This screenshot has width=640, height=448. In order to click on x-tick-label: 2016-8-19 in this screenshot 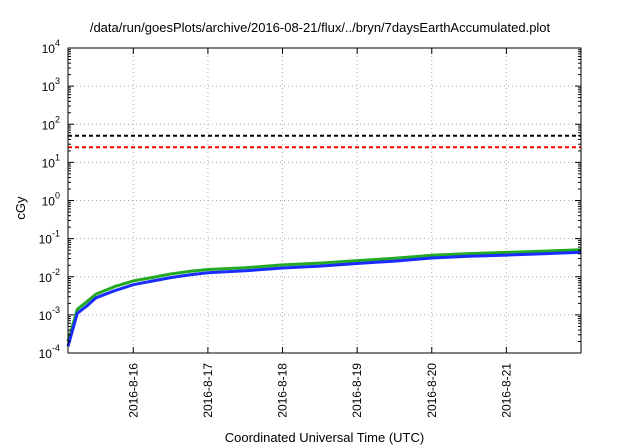, I will do `click(357, 390)`.